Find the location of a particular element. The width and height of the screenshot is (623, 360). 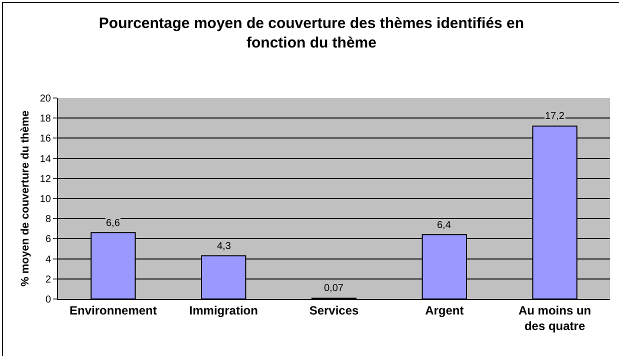

x-tick-label: Environnement is located at coordinates (113, 310).